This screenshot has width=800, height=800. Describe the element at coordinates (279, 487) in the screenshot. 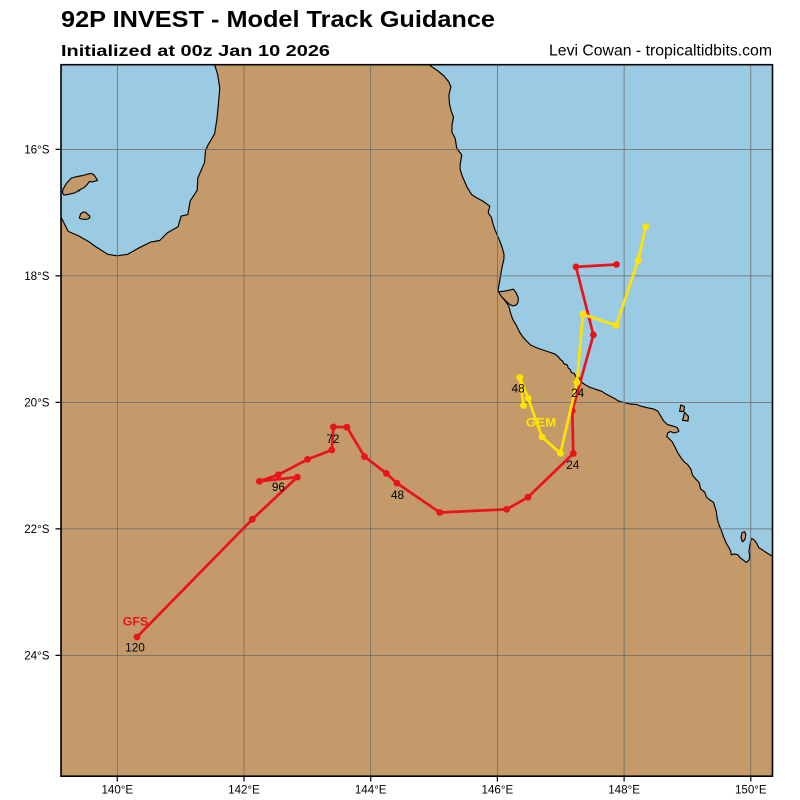

I see `svg-text: 96` at that location.